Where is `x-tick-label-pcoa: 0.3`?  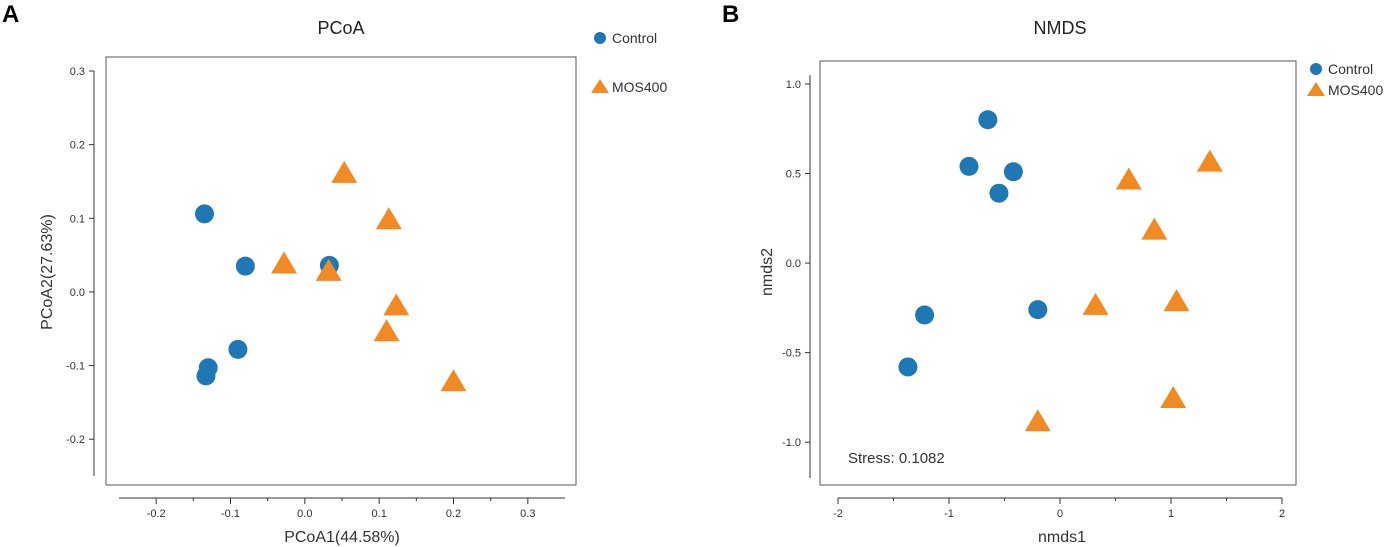 x-tick-label-pcoa: 0.3 is located at coordinates (527, 514).